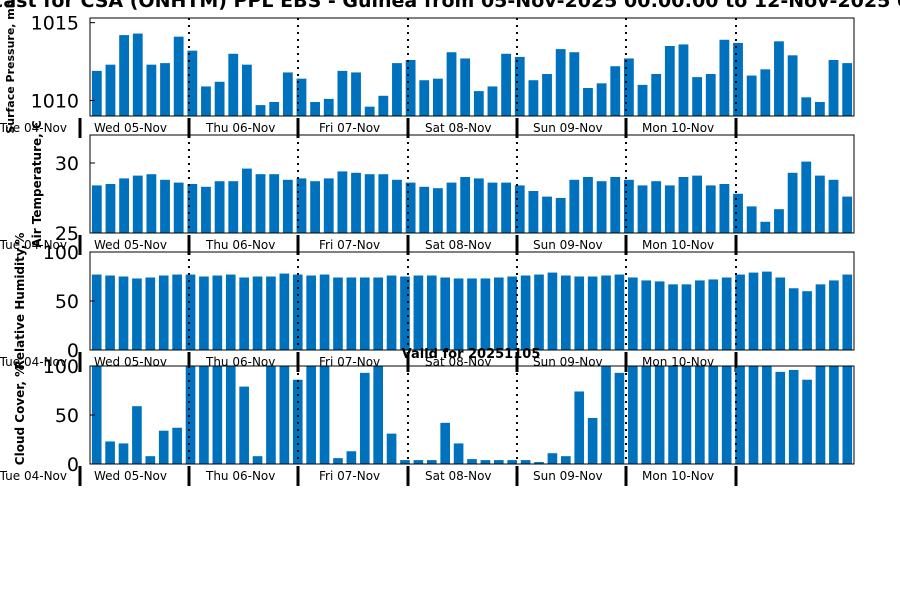 The width and height of the screenshot is (900, 604). I want to click on air-temperature-xtick-label: Sun 09-Nov, so click(568, 245).